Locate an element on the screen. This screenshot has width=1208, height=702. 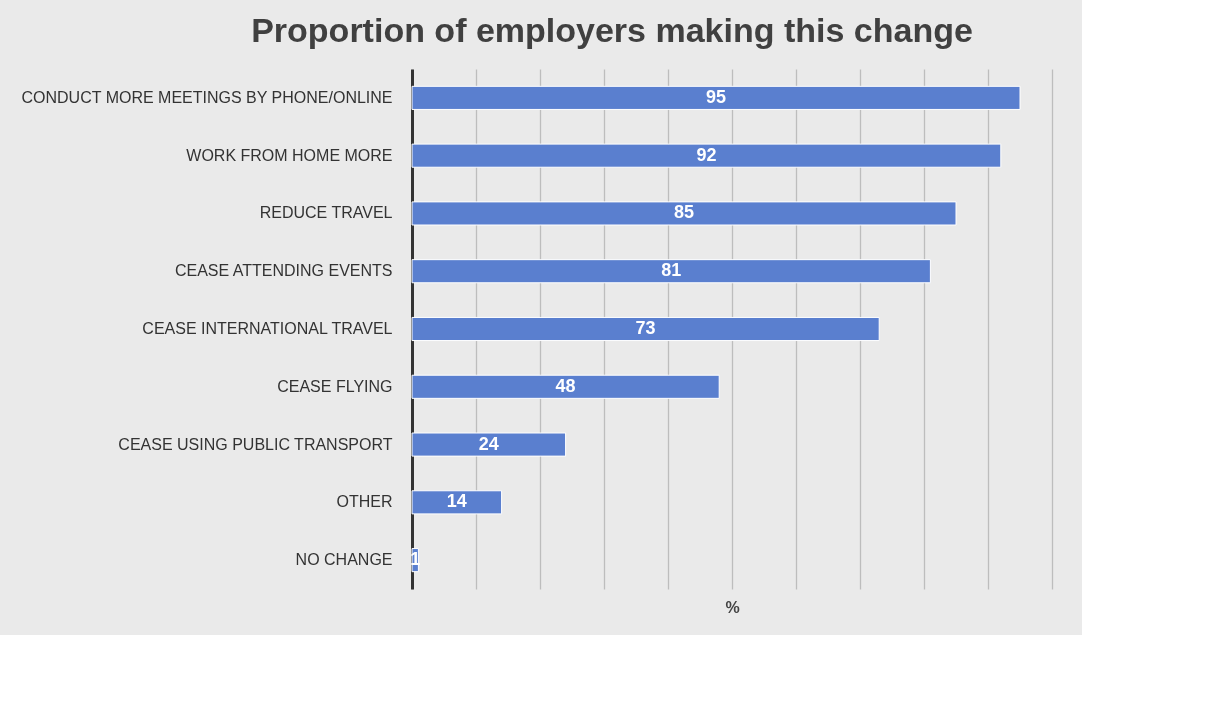
data-label: 92 is located at coordinates (706, 154).